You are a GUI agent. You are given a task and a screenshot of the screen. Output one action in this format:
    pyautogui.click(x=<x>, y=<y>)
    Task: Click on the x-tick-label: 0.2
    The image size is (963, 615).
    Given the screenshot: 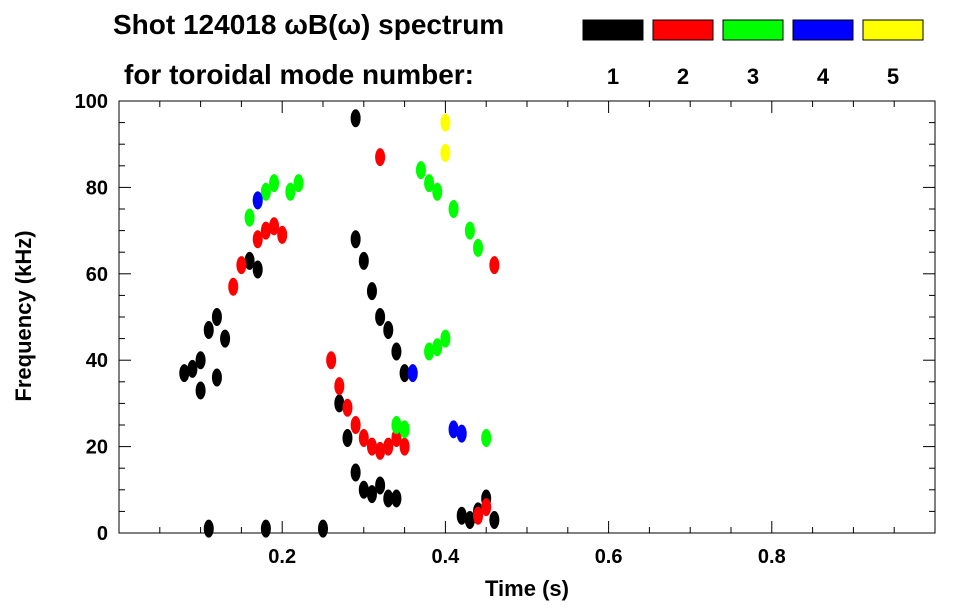 What is the action you would take?
    pyautogui.click(x=282, y=557)
    